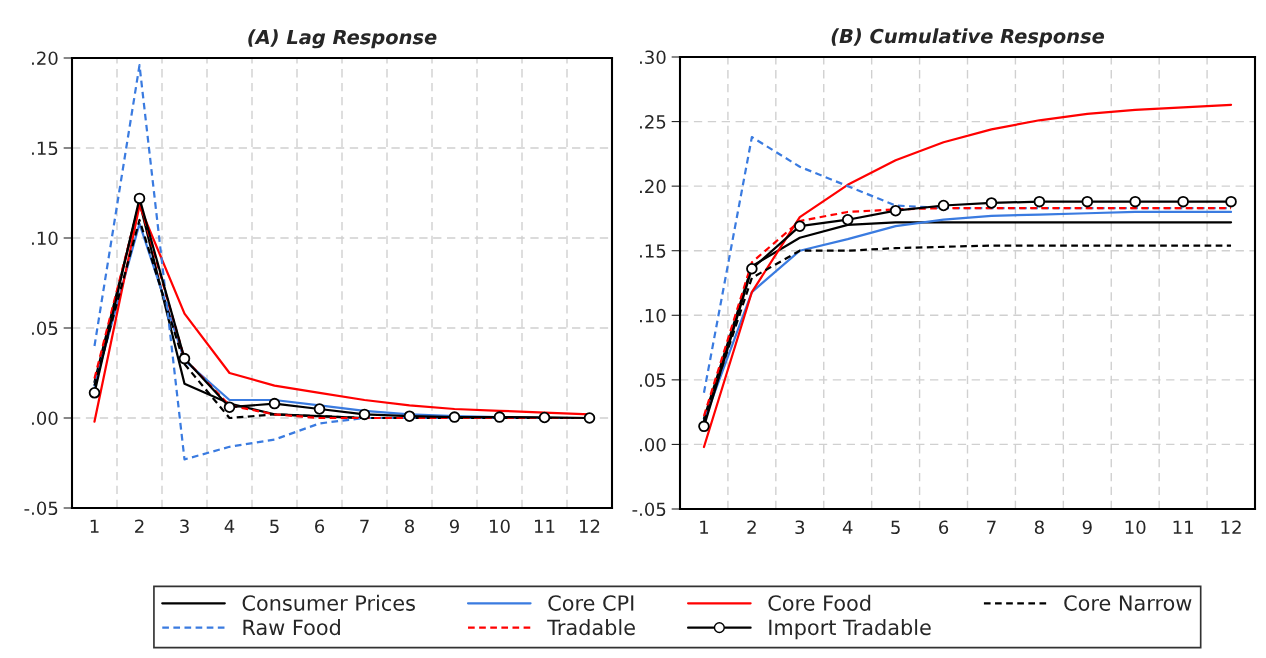  Describe the element at coordinates (328, 602) in the screenshot. I see `legend-label: Consumer Prices` at that location.